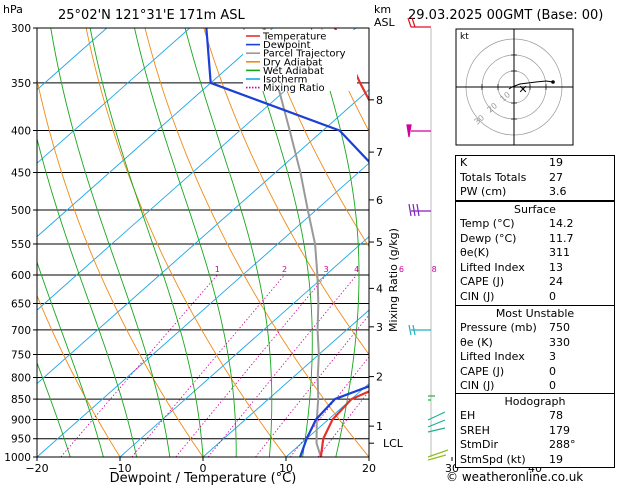  Describe the element at coordinates (475, 253) in the screenshot. I see `surface-label: θe(K)` at that location.